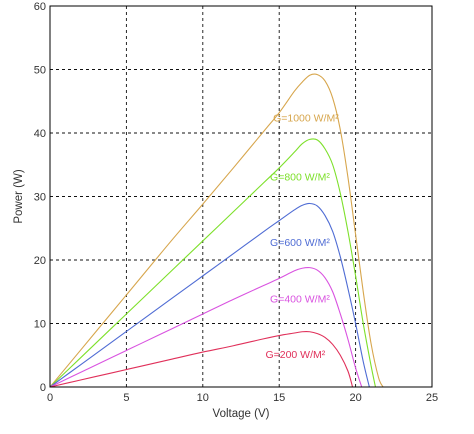 Image resolution: width=474 pixels, height=434 pixels. I want to click on y-tick-label: 30, so click(40, 198).